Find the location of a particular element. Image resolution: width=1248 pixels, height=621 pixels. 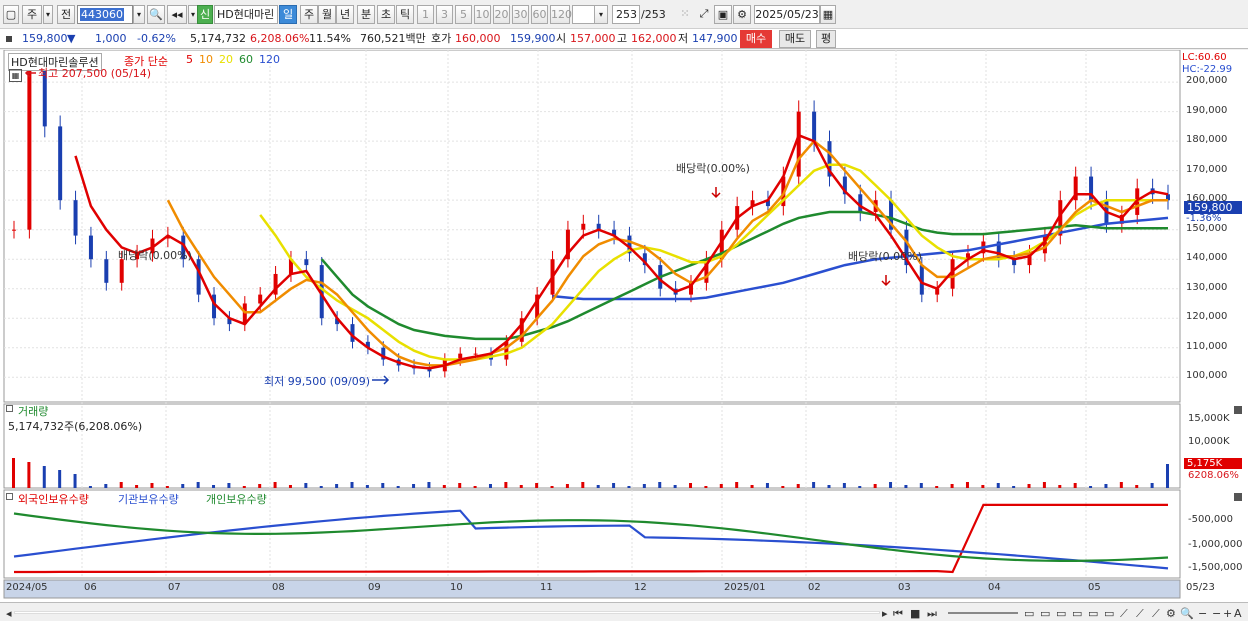

time-tick: 03 is located at coordinates (904, 587).